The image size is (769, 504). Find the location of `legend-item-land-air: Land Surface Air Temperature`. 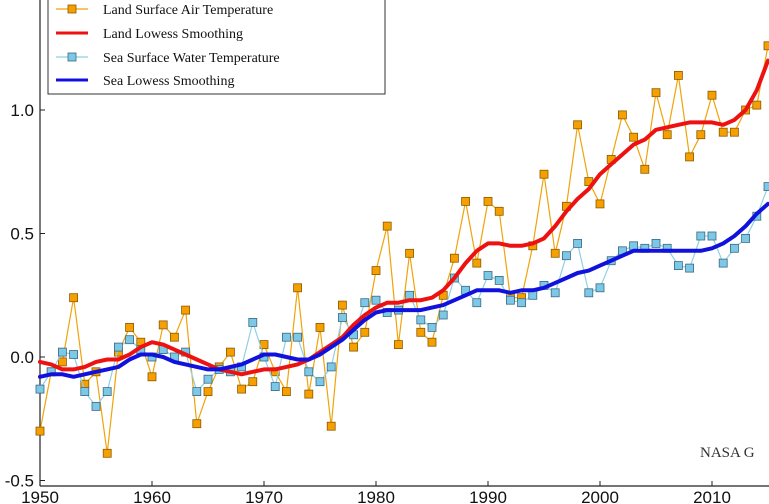

legend-item-land-air: Land Surface Air Temperature is located at coordinates (164, 10).